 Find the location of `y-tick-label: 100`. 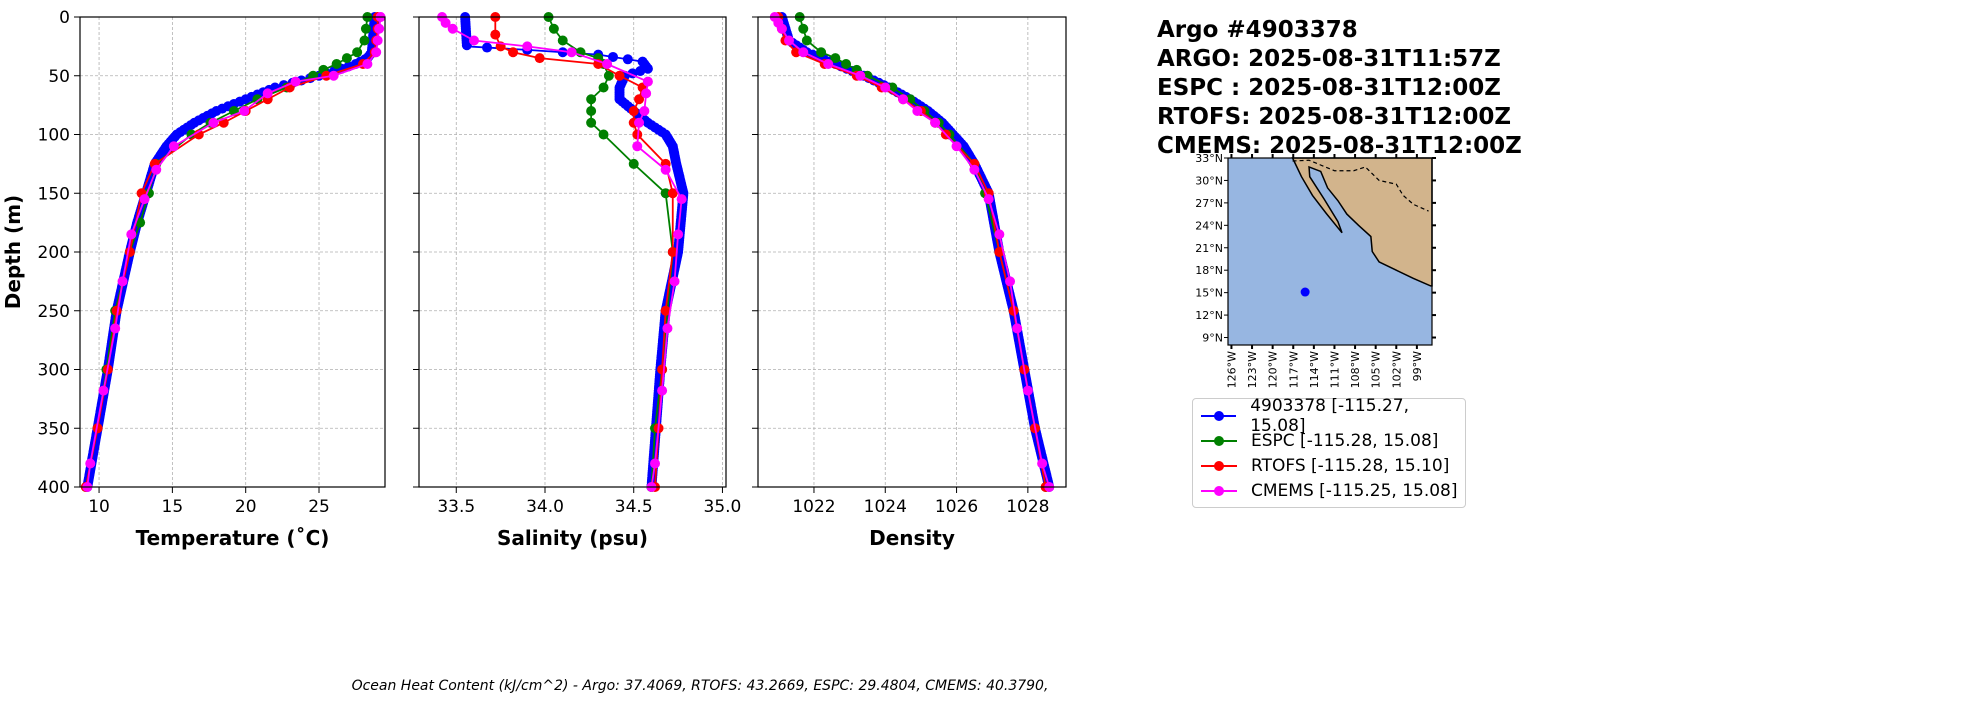

y-tick-label: 100 is located at coordinates (54, 136).